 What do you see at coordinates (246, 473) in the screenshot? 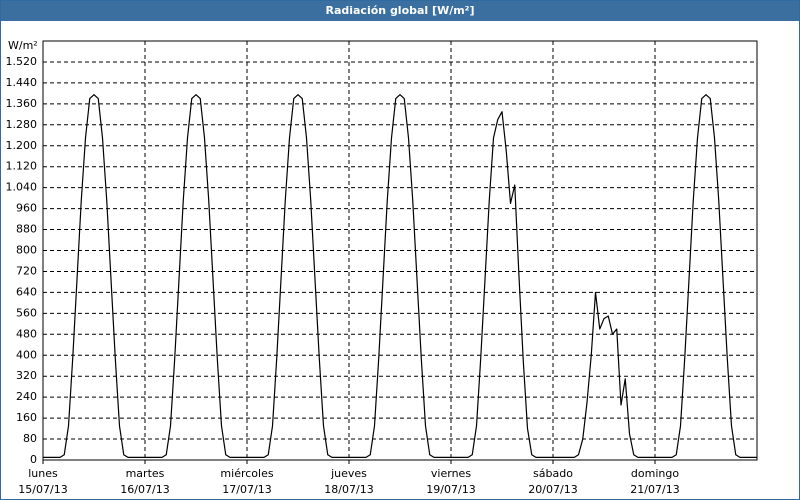
I see `x-tick-weekday: miércoles` at bounding box center [246, 473].